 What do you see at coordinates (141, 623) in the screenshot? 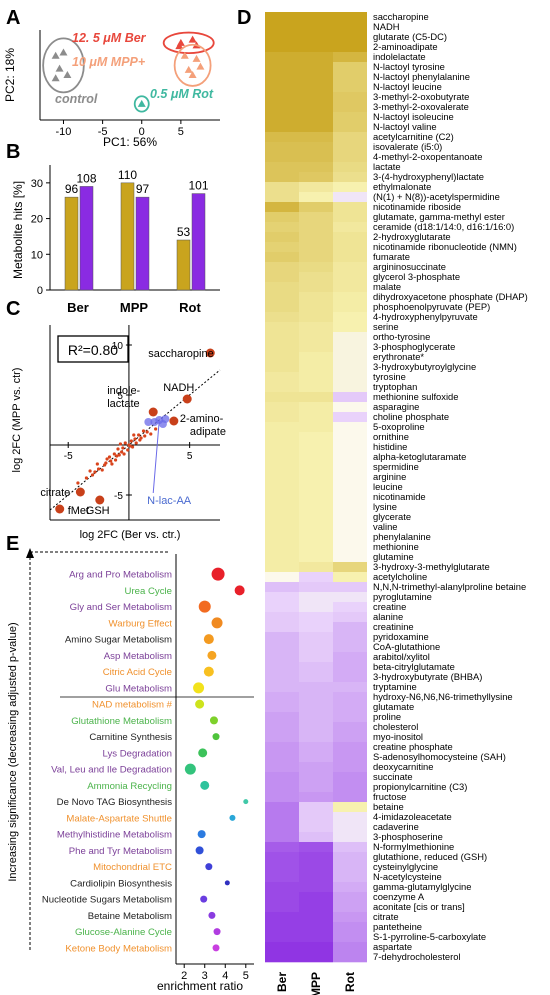
I see `pathway-label: Warburg Effect` at bounding box center [141, 623].